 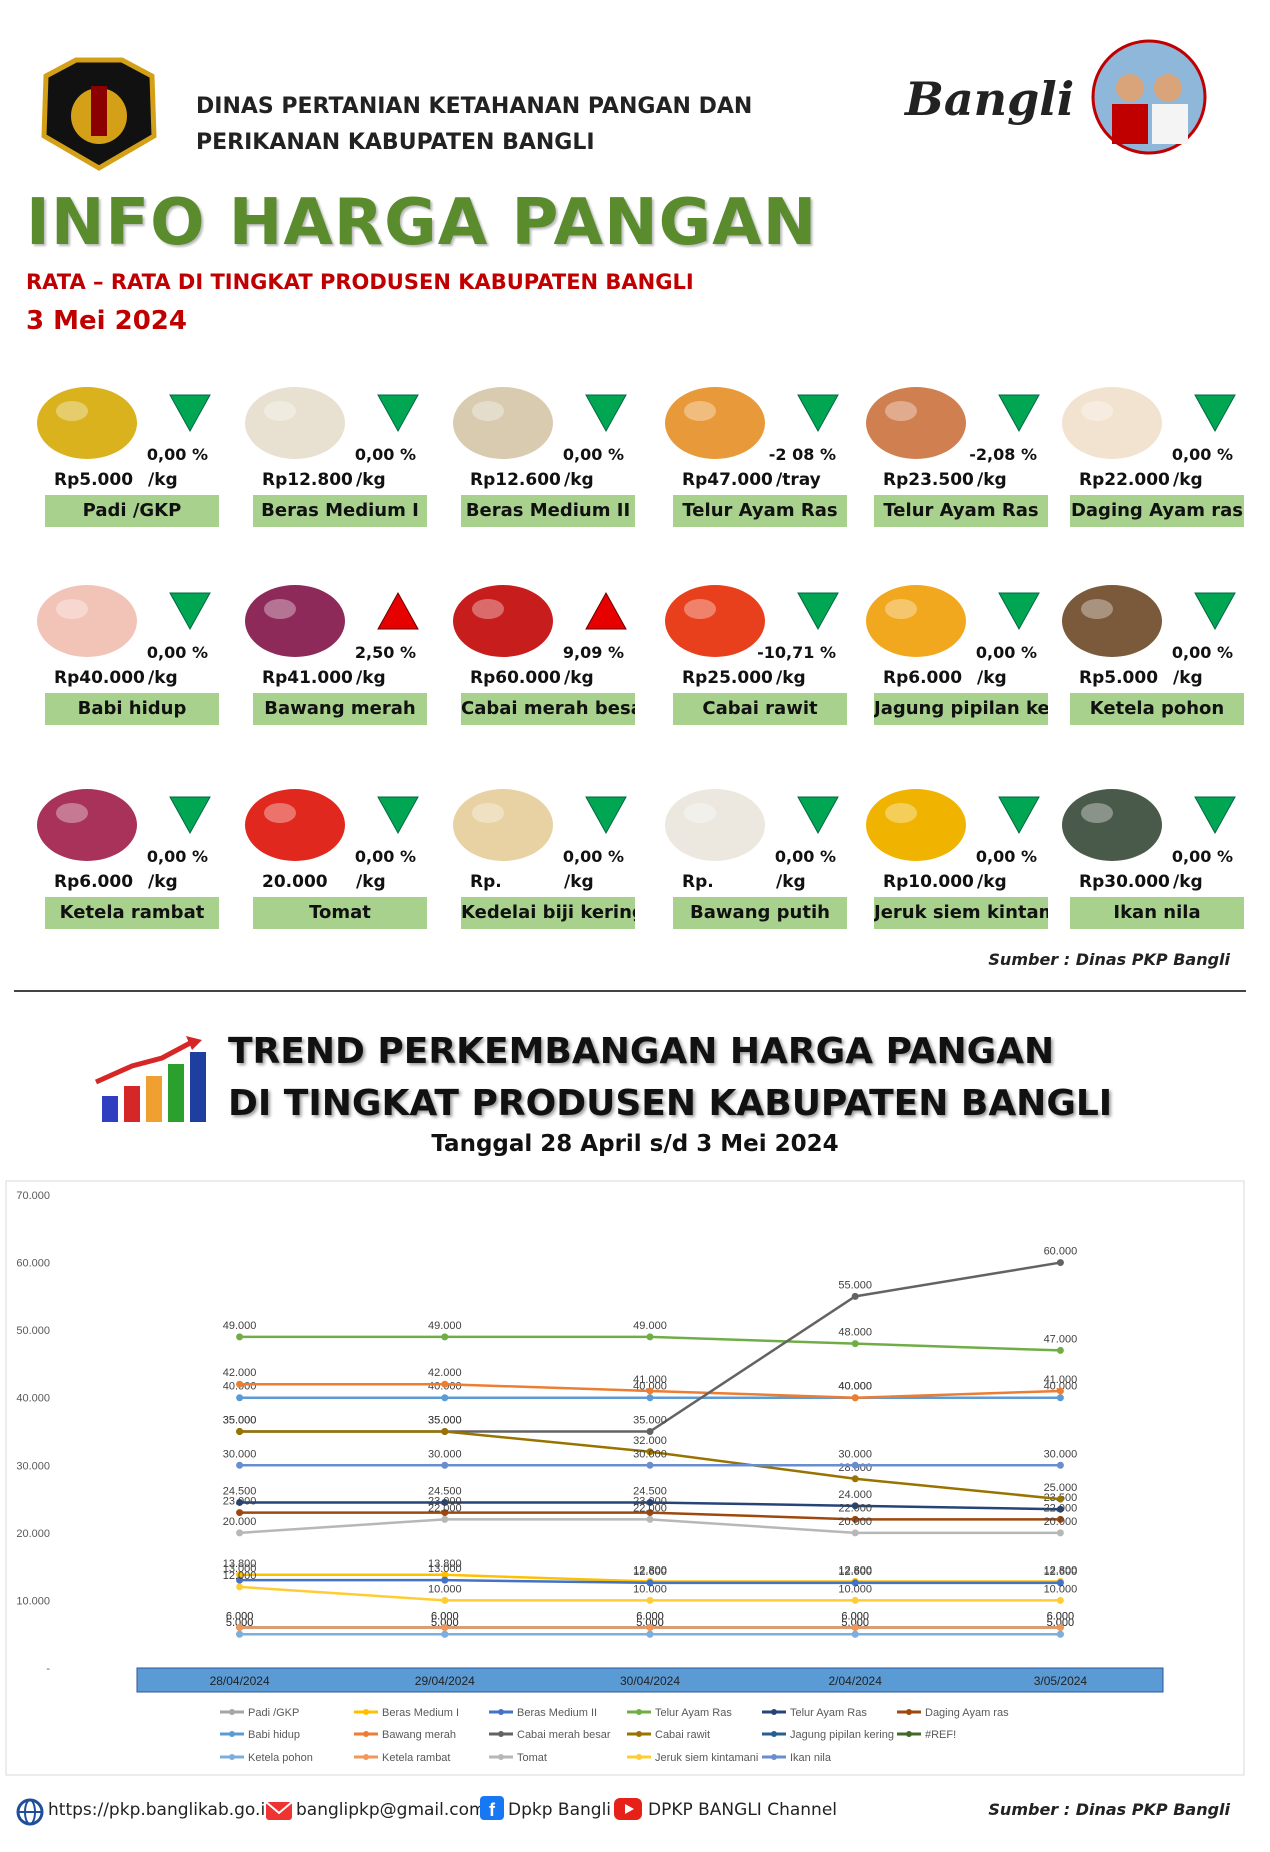 I want to click on legend-label: Beras Medium I, so click(x=420, y=1713).